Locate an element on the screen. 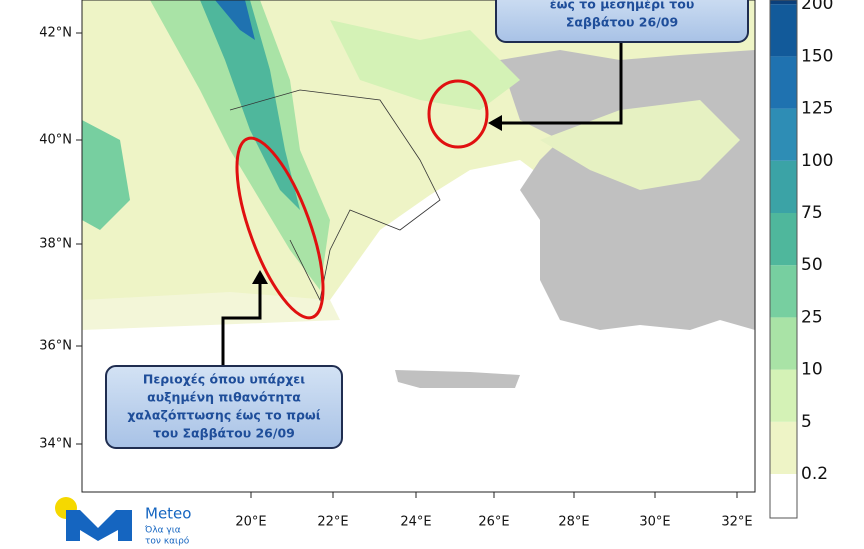 The image size is (864, 549). colorbar-label: 10 is located at coordinates (812, 370).